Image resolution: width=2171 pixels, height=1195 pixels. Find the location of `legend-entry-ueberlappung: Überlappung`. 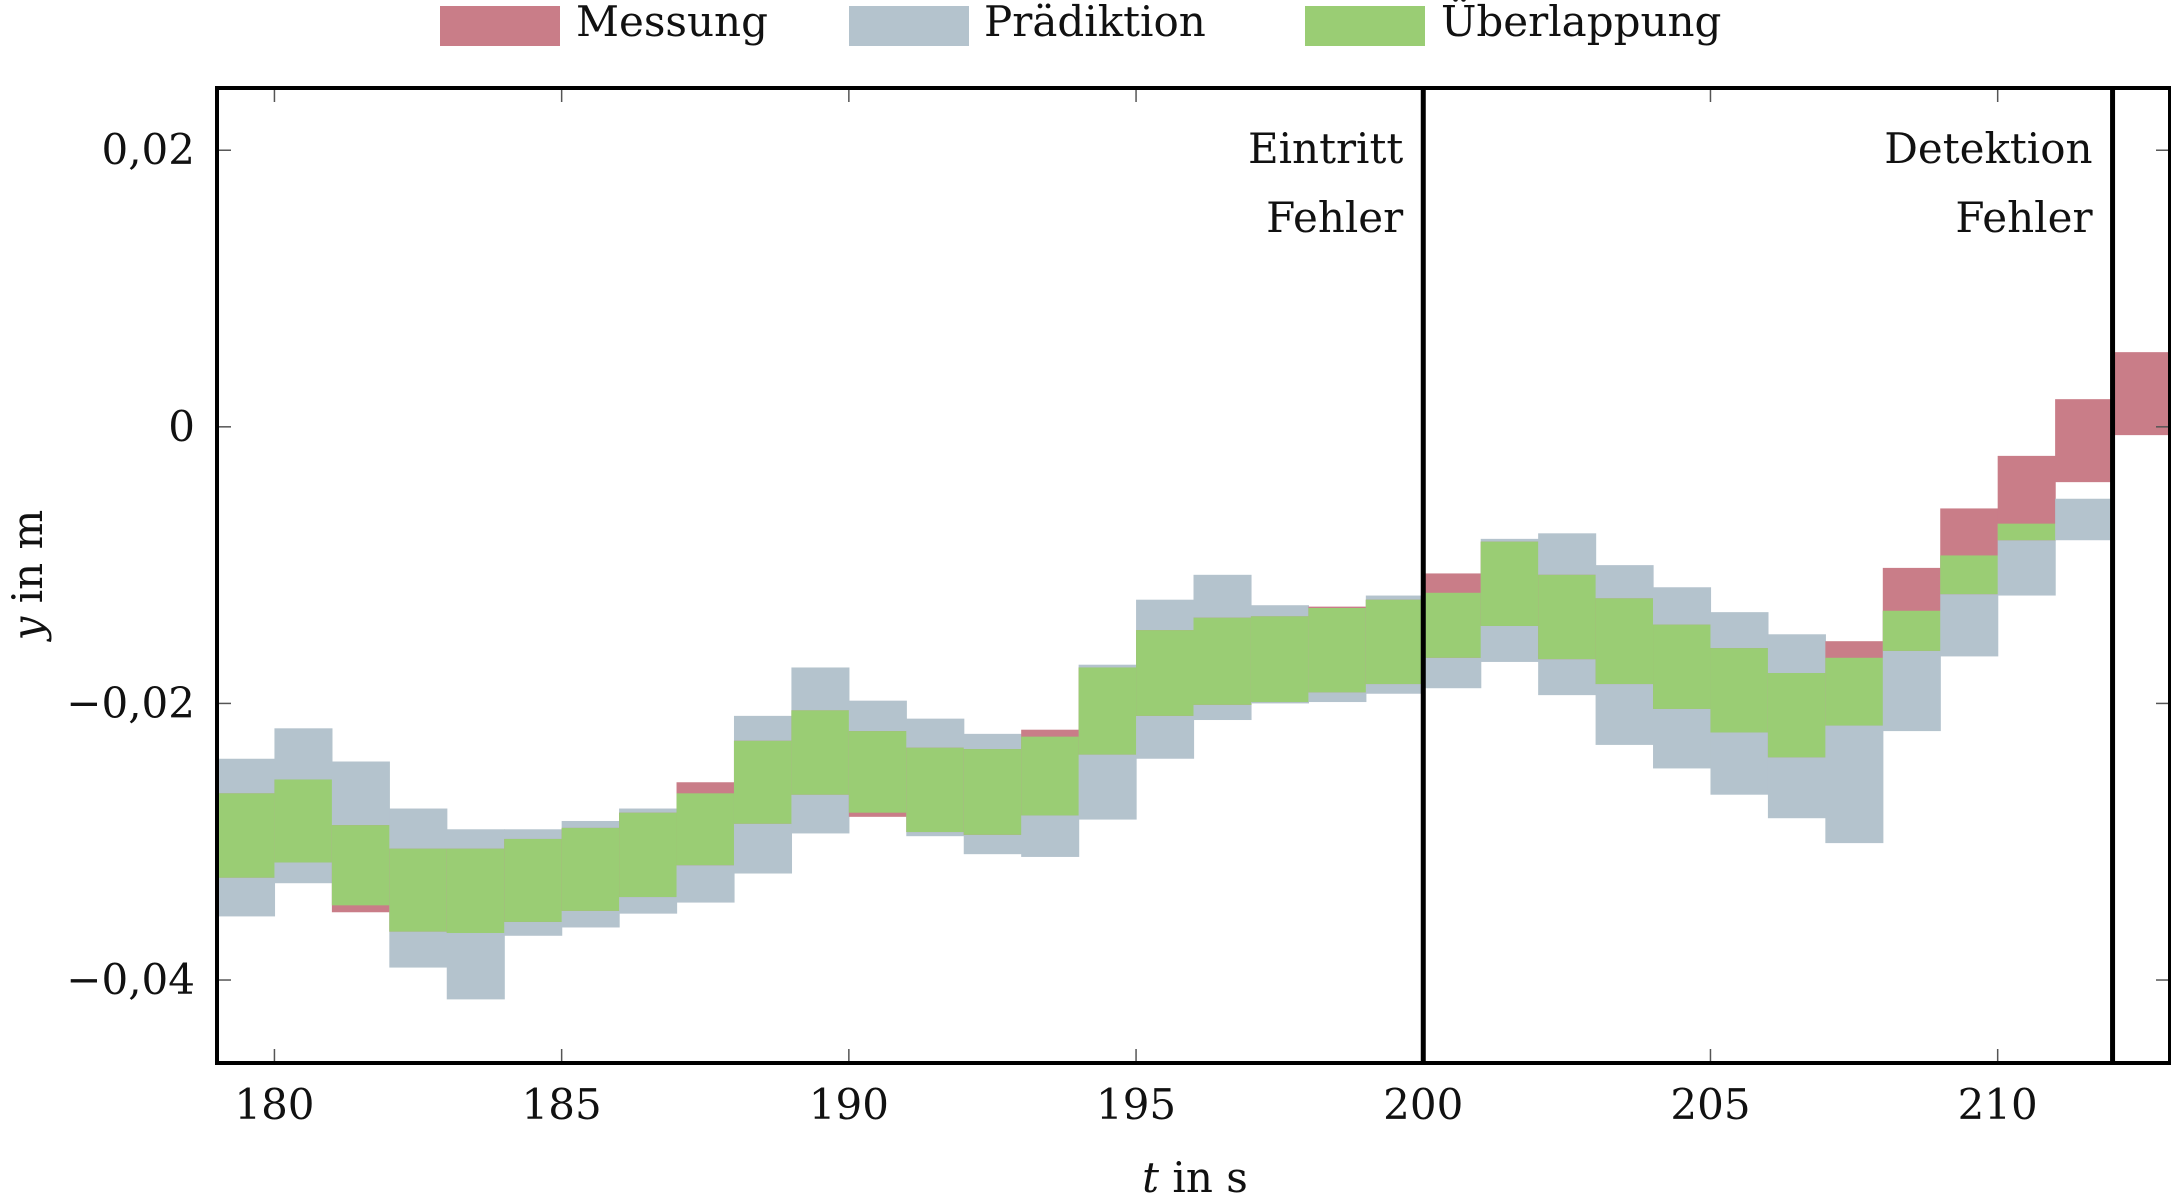

legend-entry-ueberlappung: Überlappung is located at coordinates (1513, 23).